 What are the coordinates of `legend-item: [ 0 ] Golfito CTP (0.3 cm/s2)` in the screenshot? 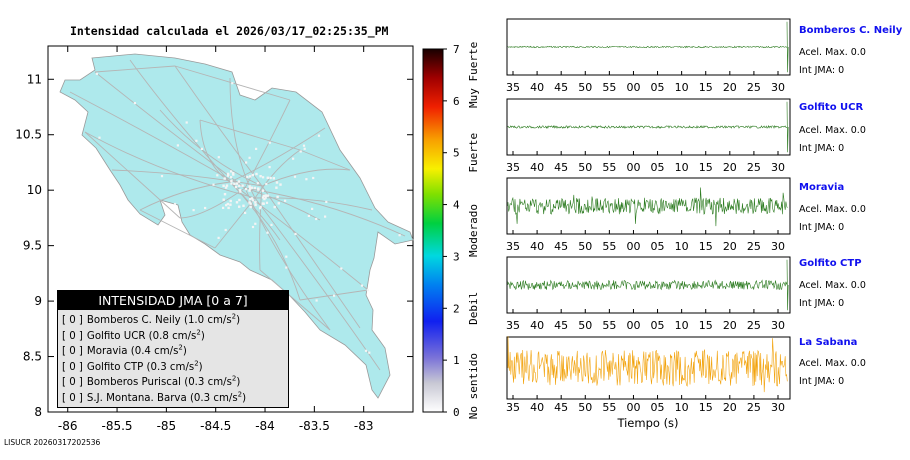 It's located at (132, 366).